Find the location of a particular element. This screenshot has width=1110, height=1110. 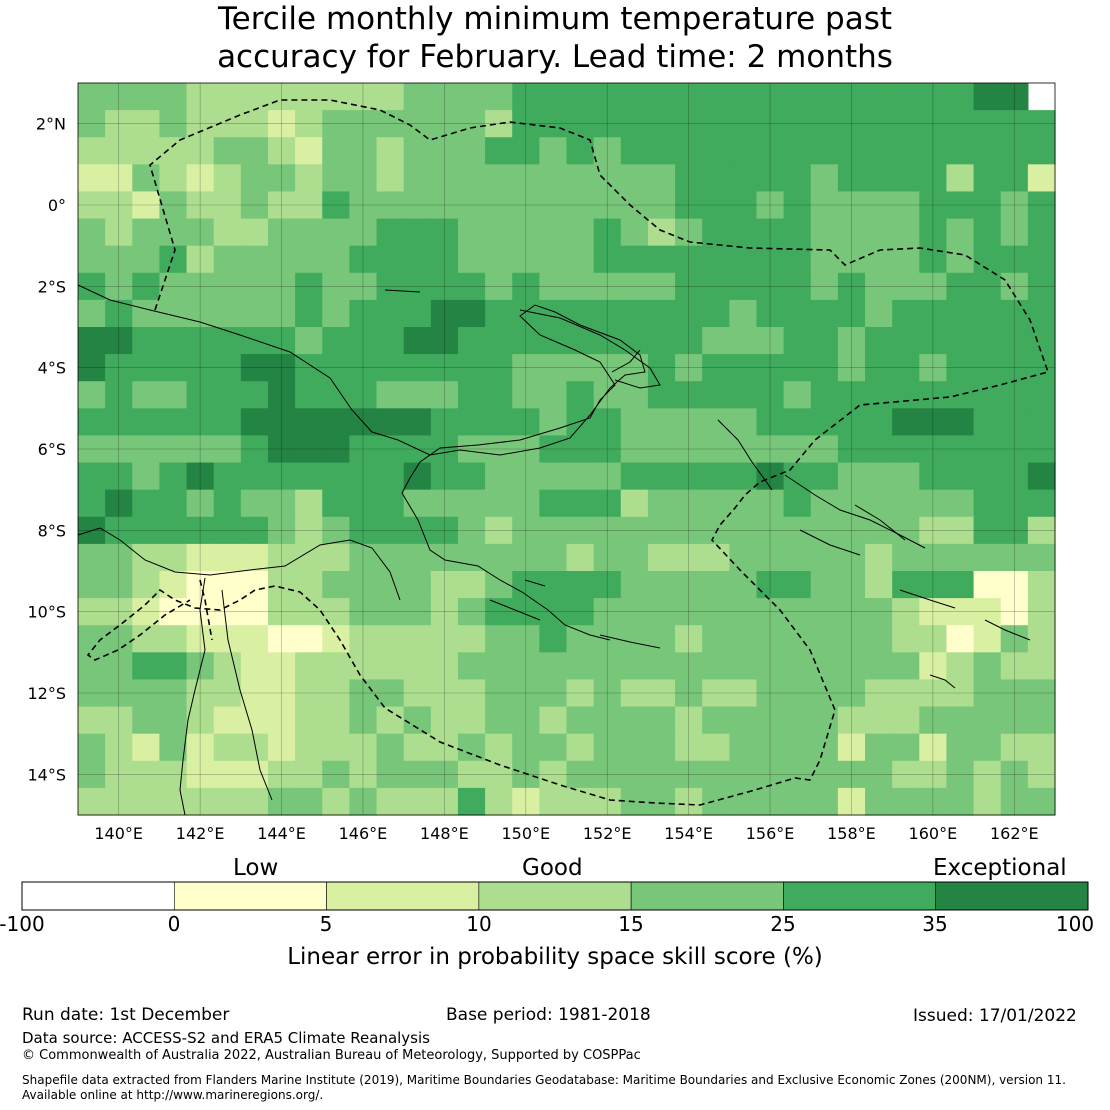

makira-coast is located at coordinates (927, 599).